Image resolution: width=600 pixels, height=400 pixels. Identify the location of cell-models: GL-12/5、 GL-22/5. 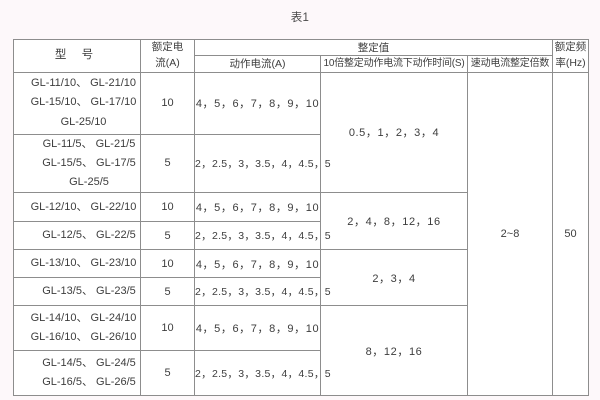
(77, 236).